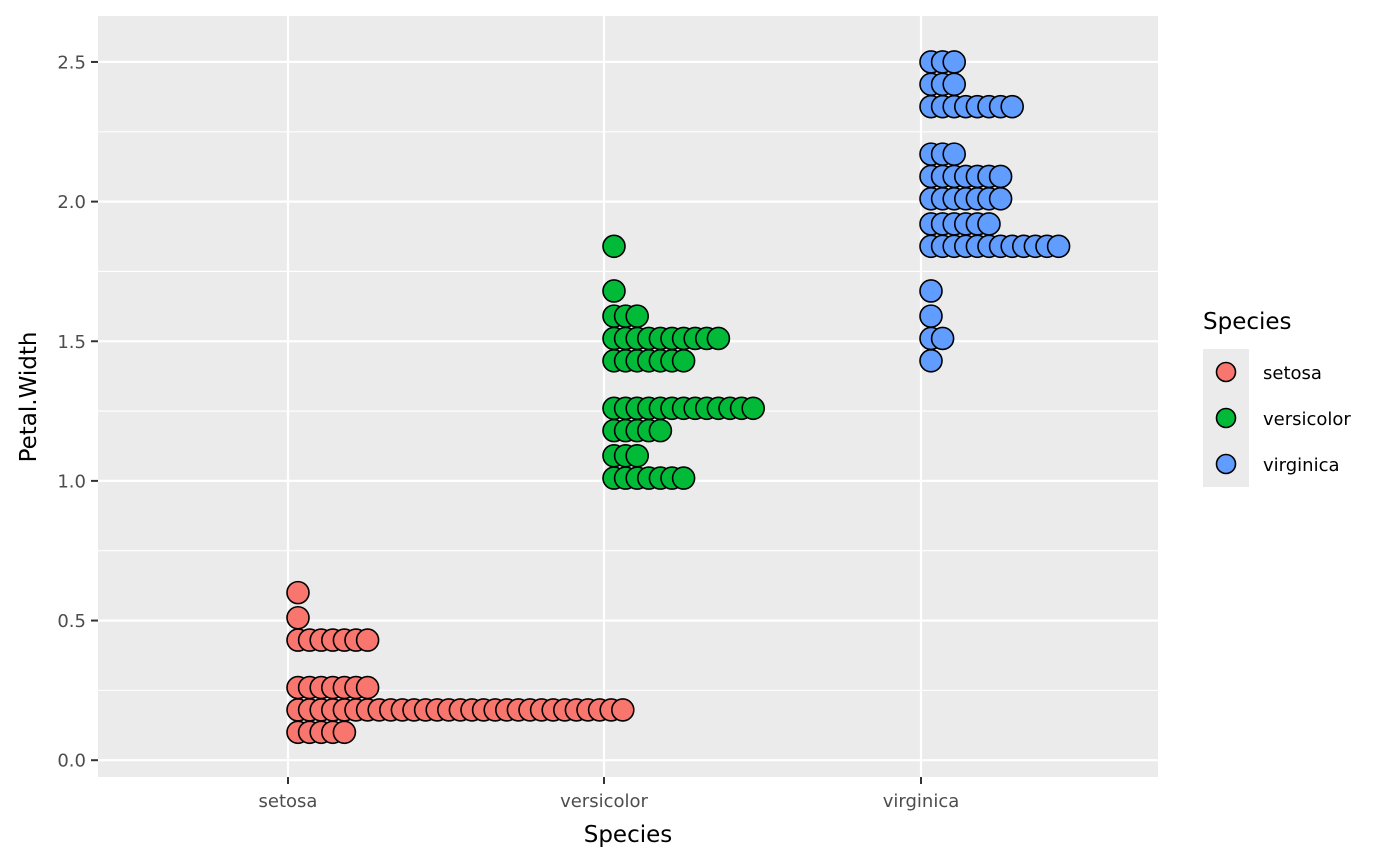 The height and width of the screenshot is (866, 1400). Describe the element at coordinates (1226, 418) in the screenshot. I see `legend-key-versicolor` at that location.